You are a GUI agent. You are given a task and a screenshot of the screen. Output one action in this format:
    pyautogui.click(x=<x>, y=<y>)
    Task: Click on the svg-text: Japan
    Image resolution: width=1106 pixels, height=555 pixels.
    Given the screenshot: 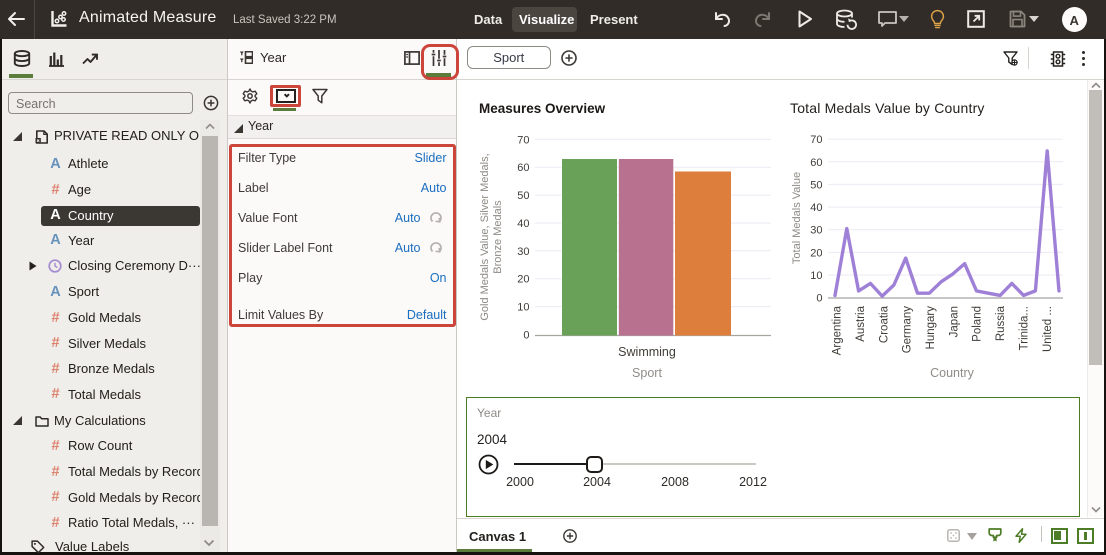 What is the action you would take?
    pyautogui.click(x=954, y=321)
    